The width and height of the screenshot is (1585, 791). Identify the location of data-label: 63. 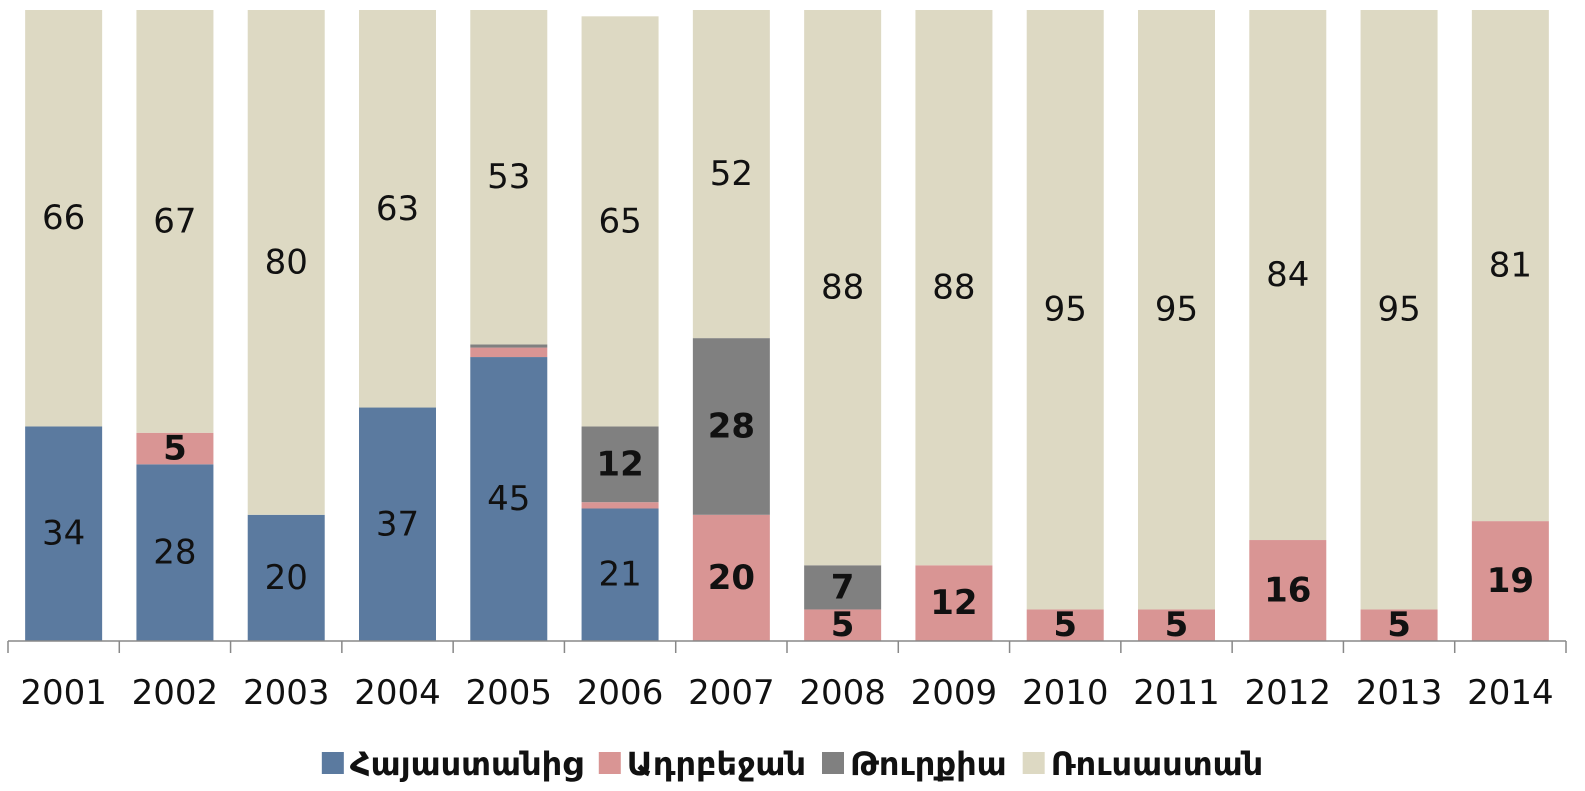
(397, 209).